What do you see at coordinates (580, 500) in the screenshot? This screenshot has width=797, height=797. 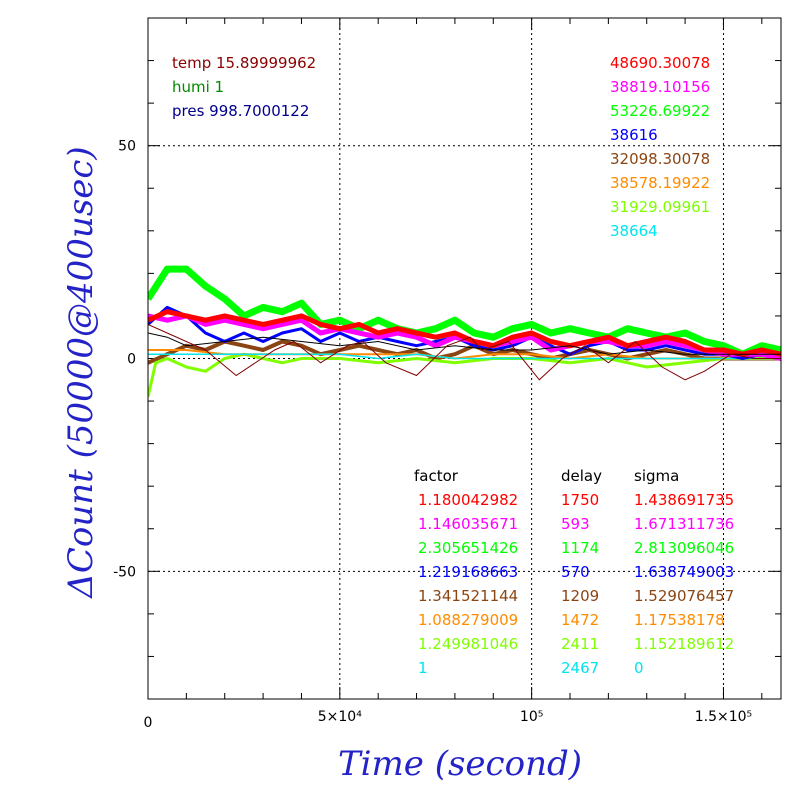 I see `row-delay: 1750` at bounding box center [580, 500].